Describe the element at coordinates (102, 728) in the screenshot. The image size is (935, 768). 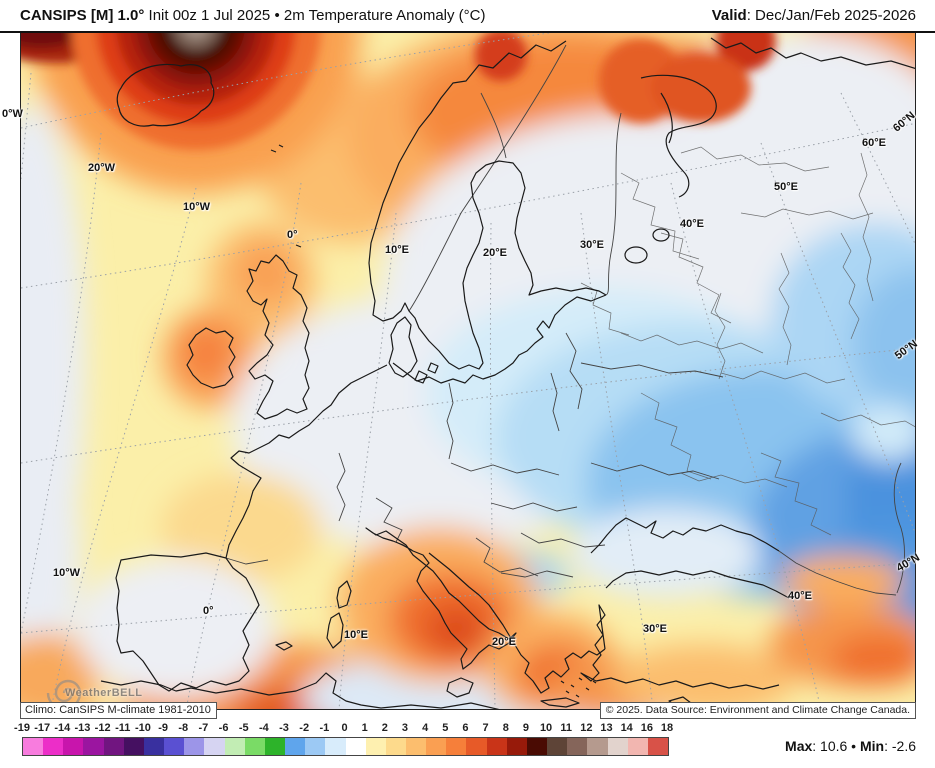
I see `colorbar-tick: -12` at that location.